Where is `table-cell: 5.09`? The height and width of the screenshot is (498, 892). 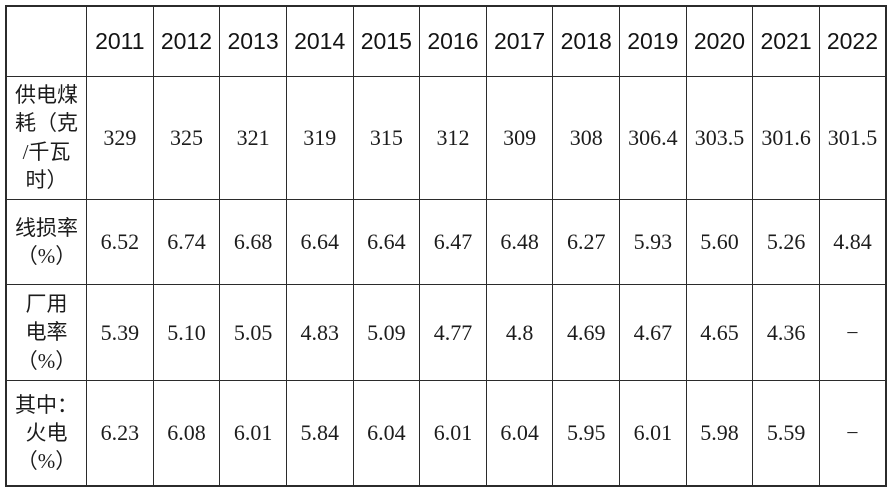 table-cell: 5.09 is located at coordinates (386, 333).